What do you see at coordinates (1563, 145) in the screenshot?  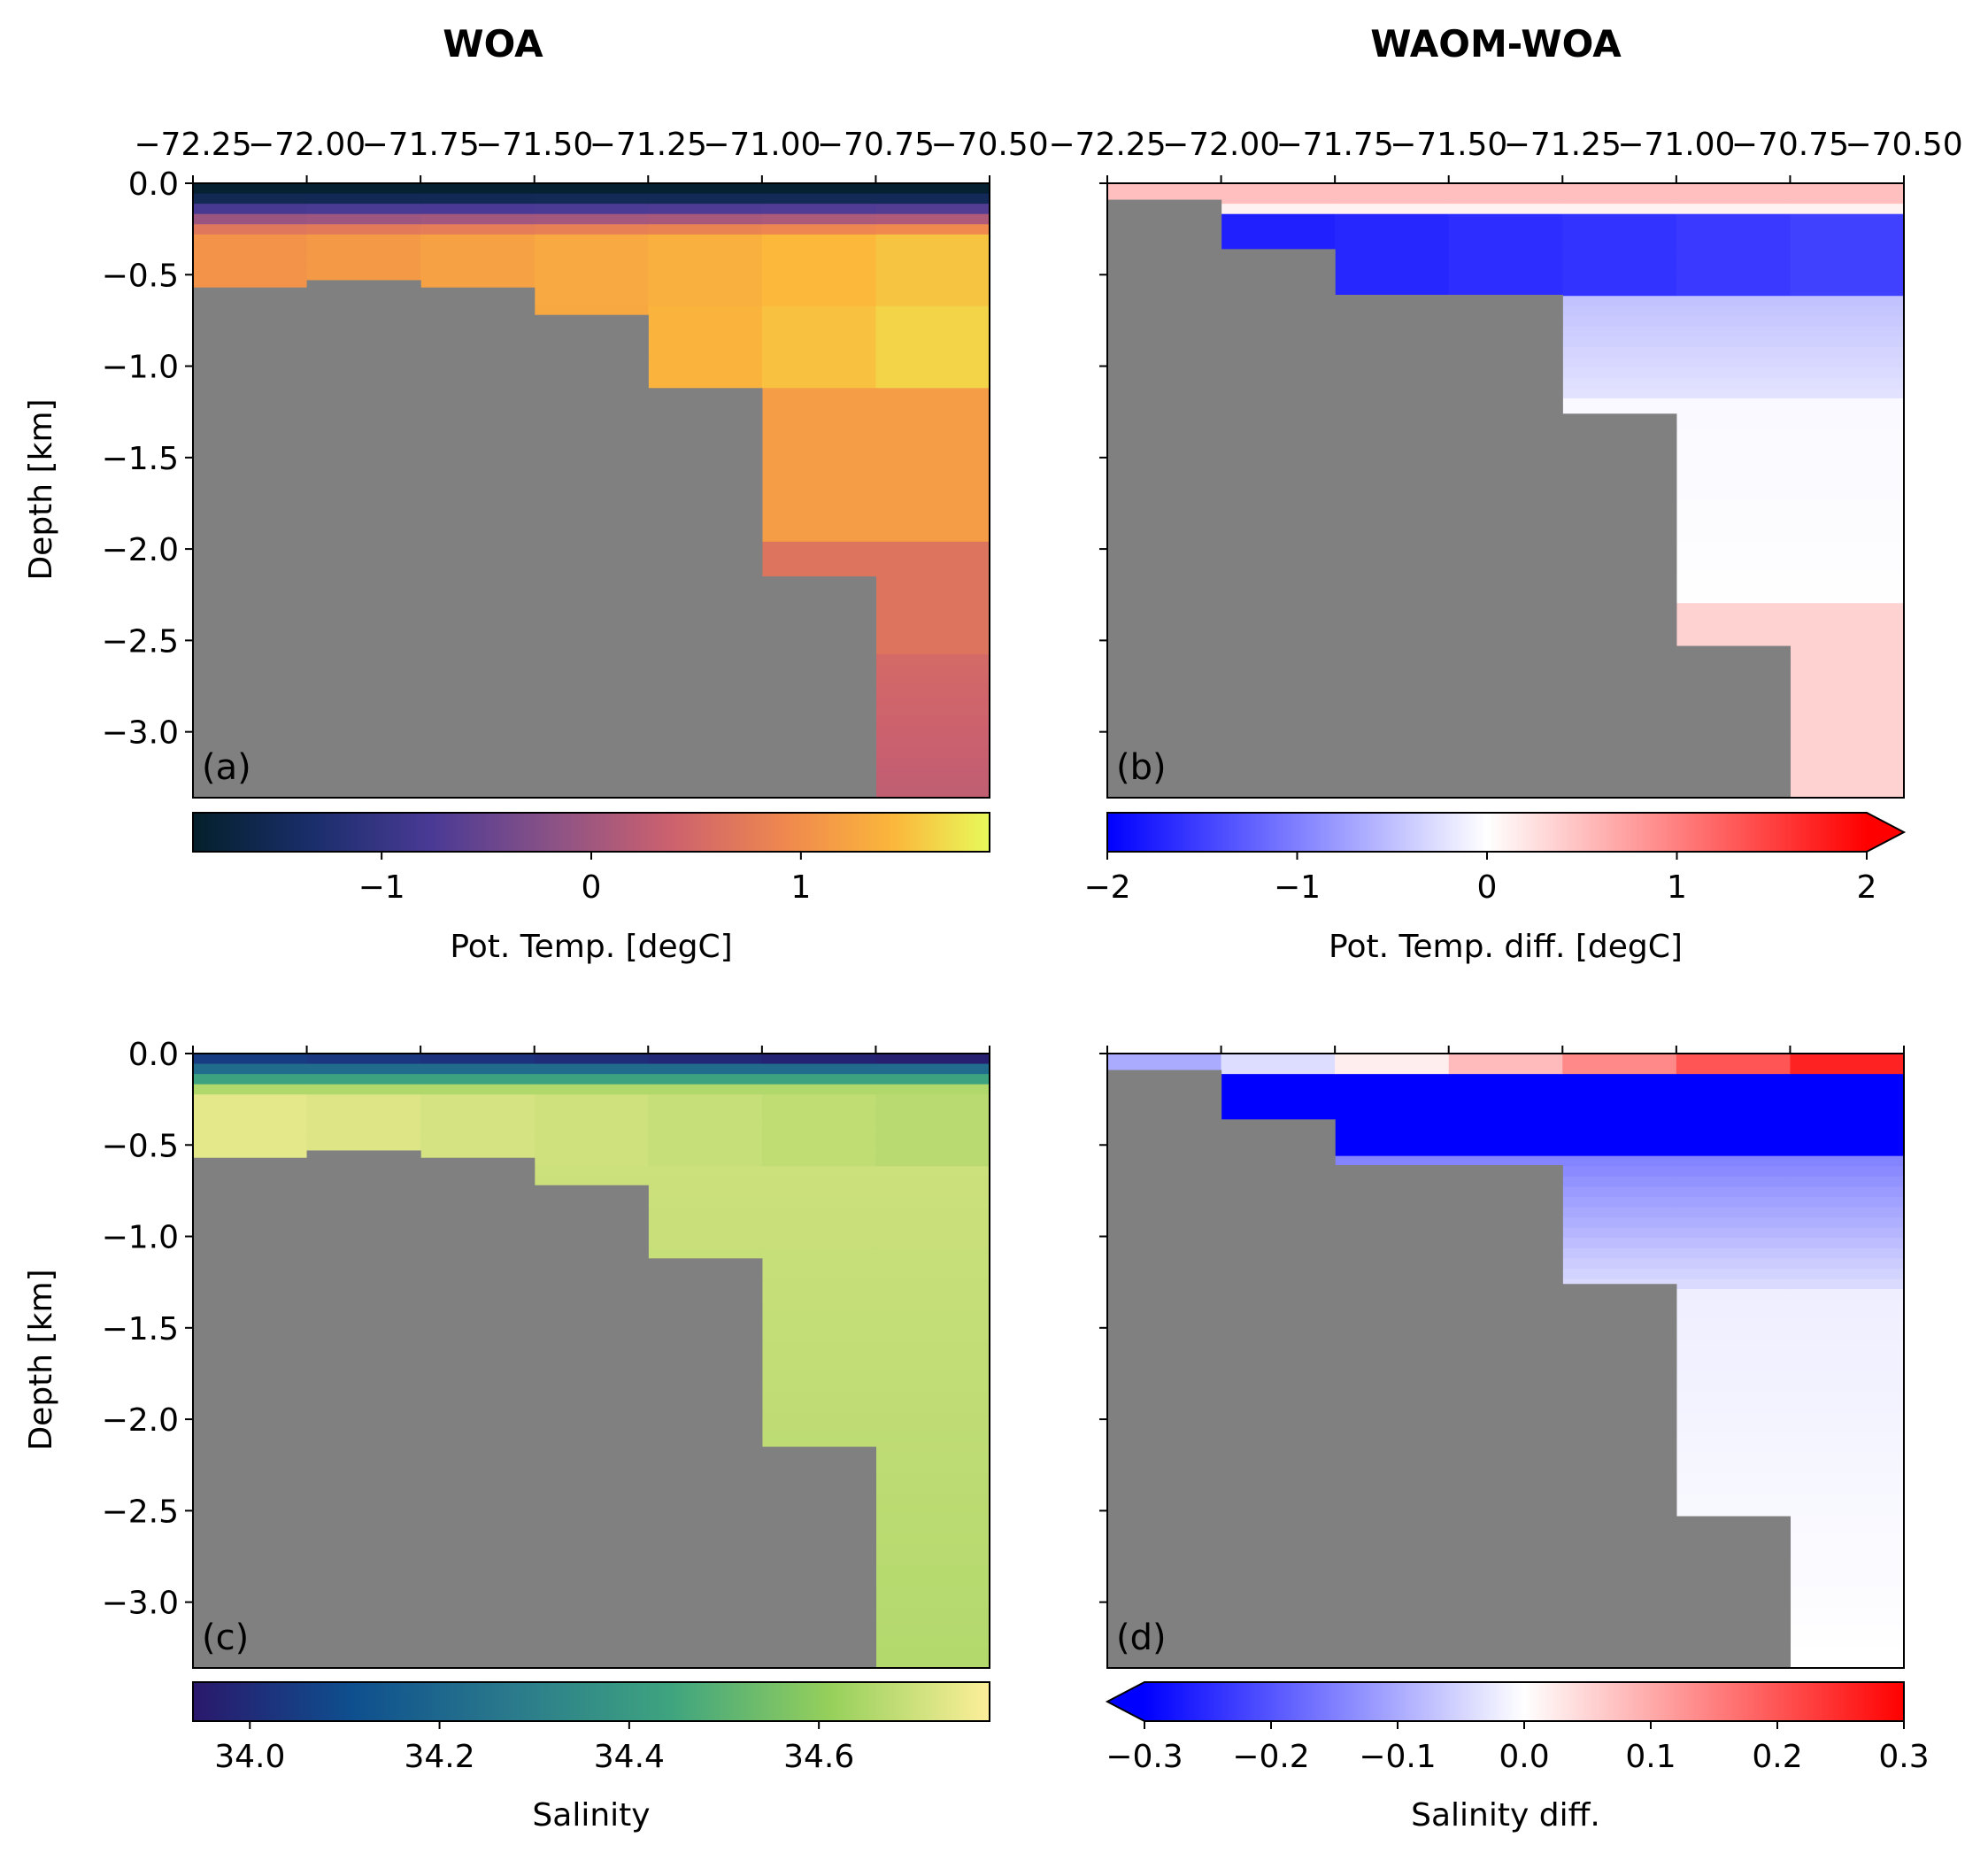 I see `x-tick-label: −71.25` at bounding box center [1563, 145].